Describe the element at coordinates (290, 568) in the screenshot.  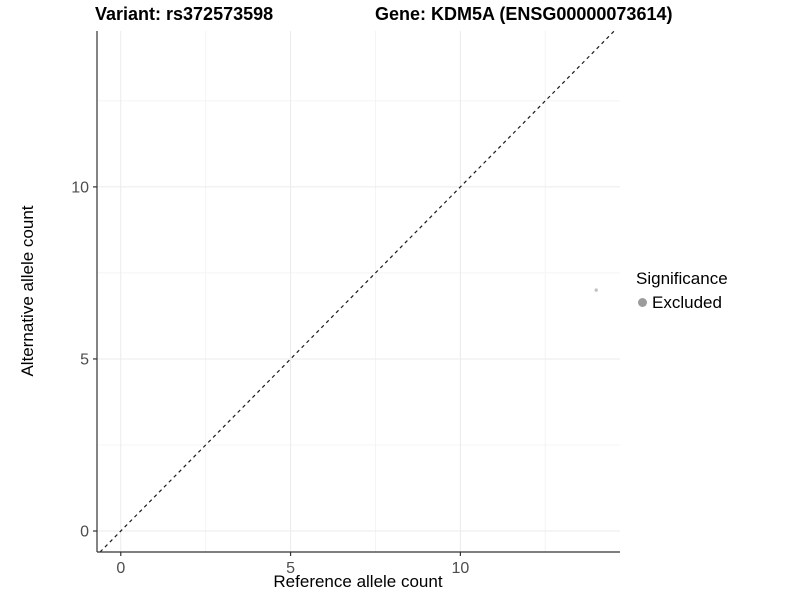
I see `x-tick-label: 5` at that location.